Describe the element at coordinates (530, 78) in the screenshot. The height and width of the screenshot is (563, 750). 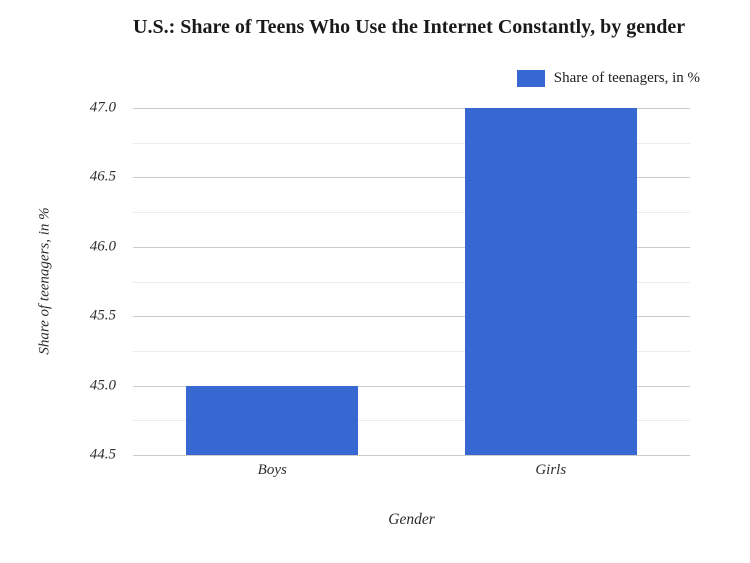
I see `legend-swatch-icon` at that location.